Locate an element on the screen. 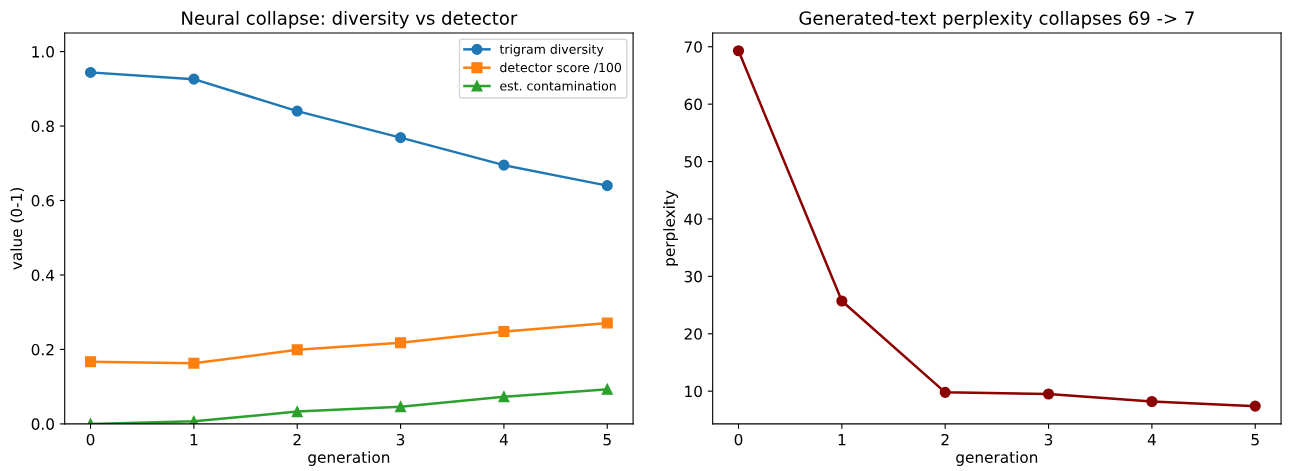 This screenshot has width=1294, height=471. y-tick-label: 0.6 is located at coordinates (43, 200).